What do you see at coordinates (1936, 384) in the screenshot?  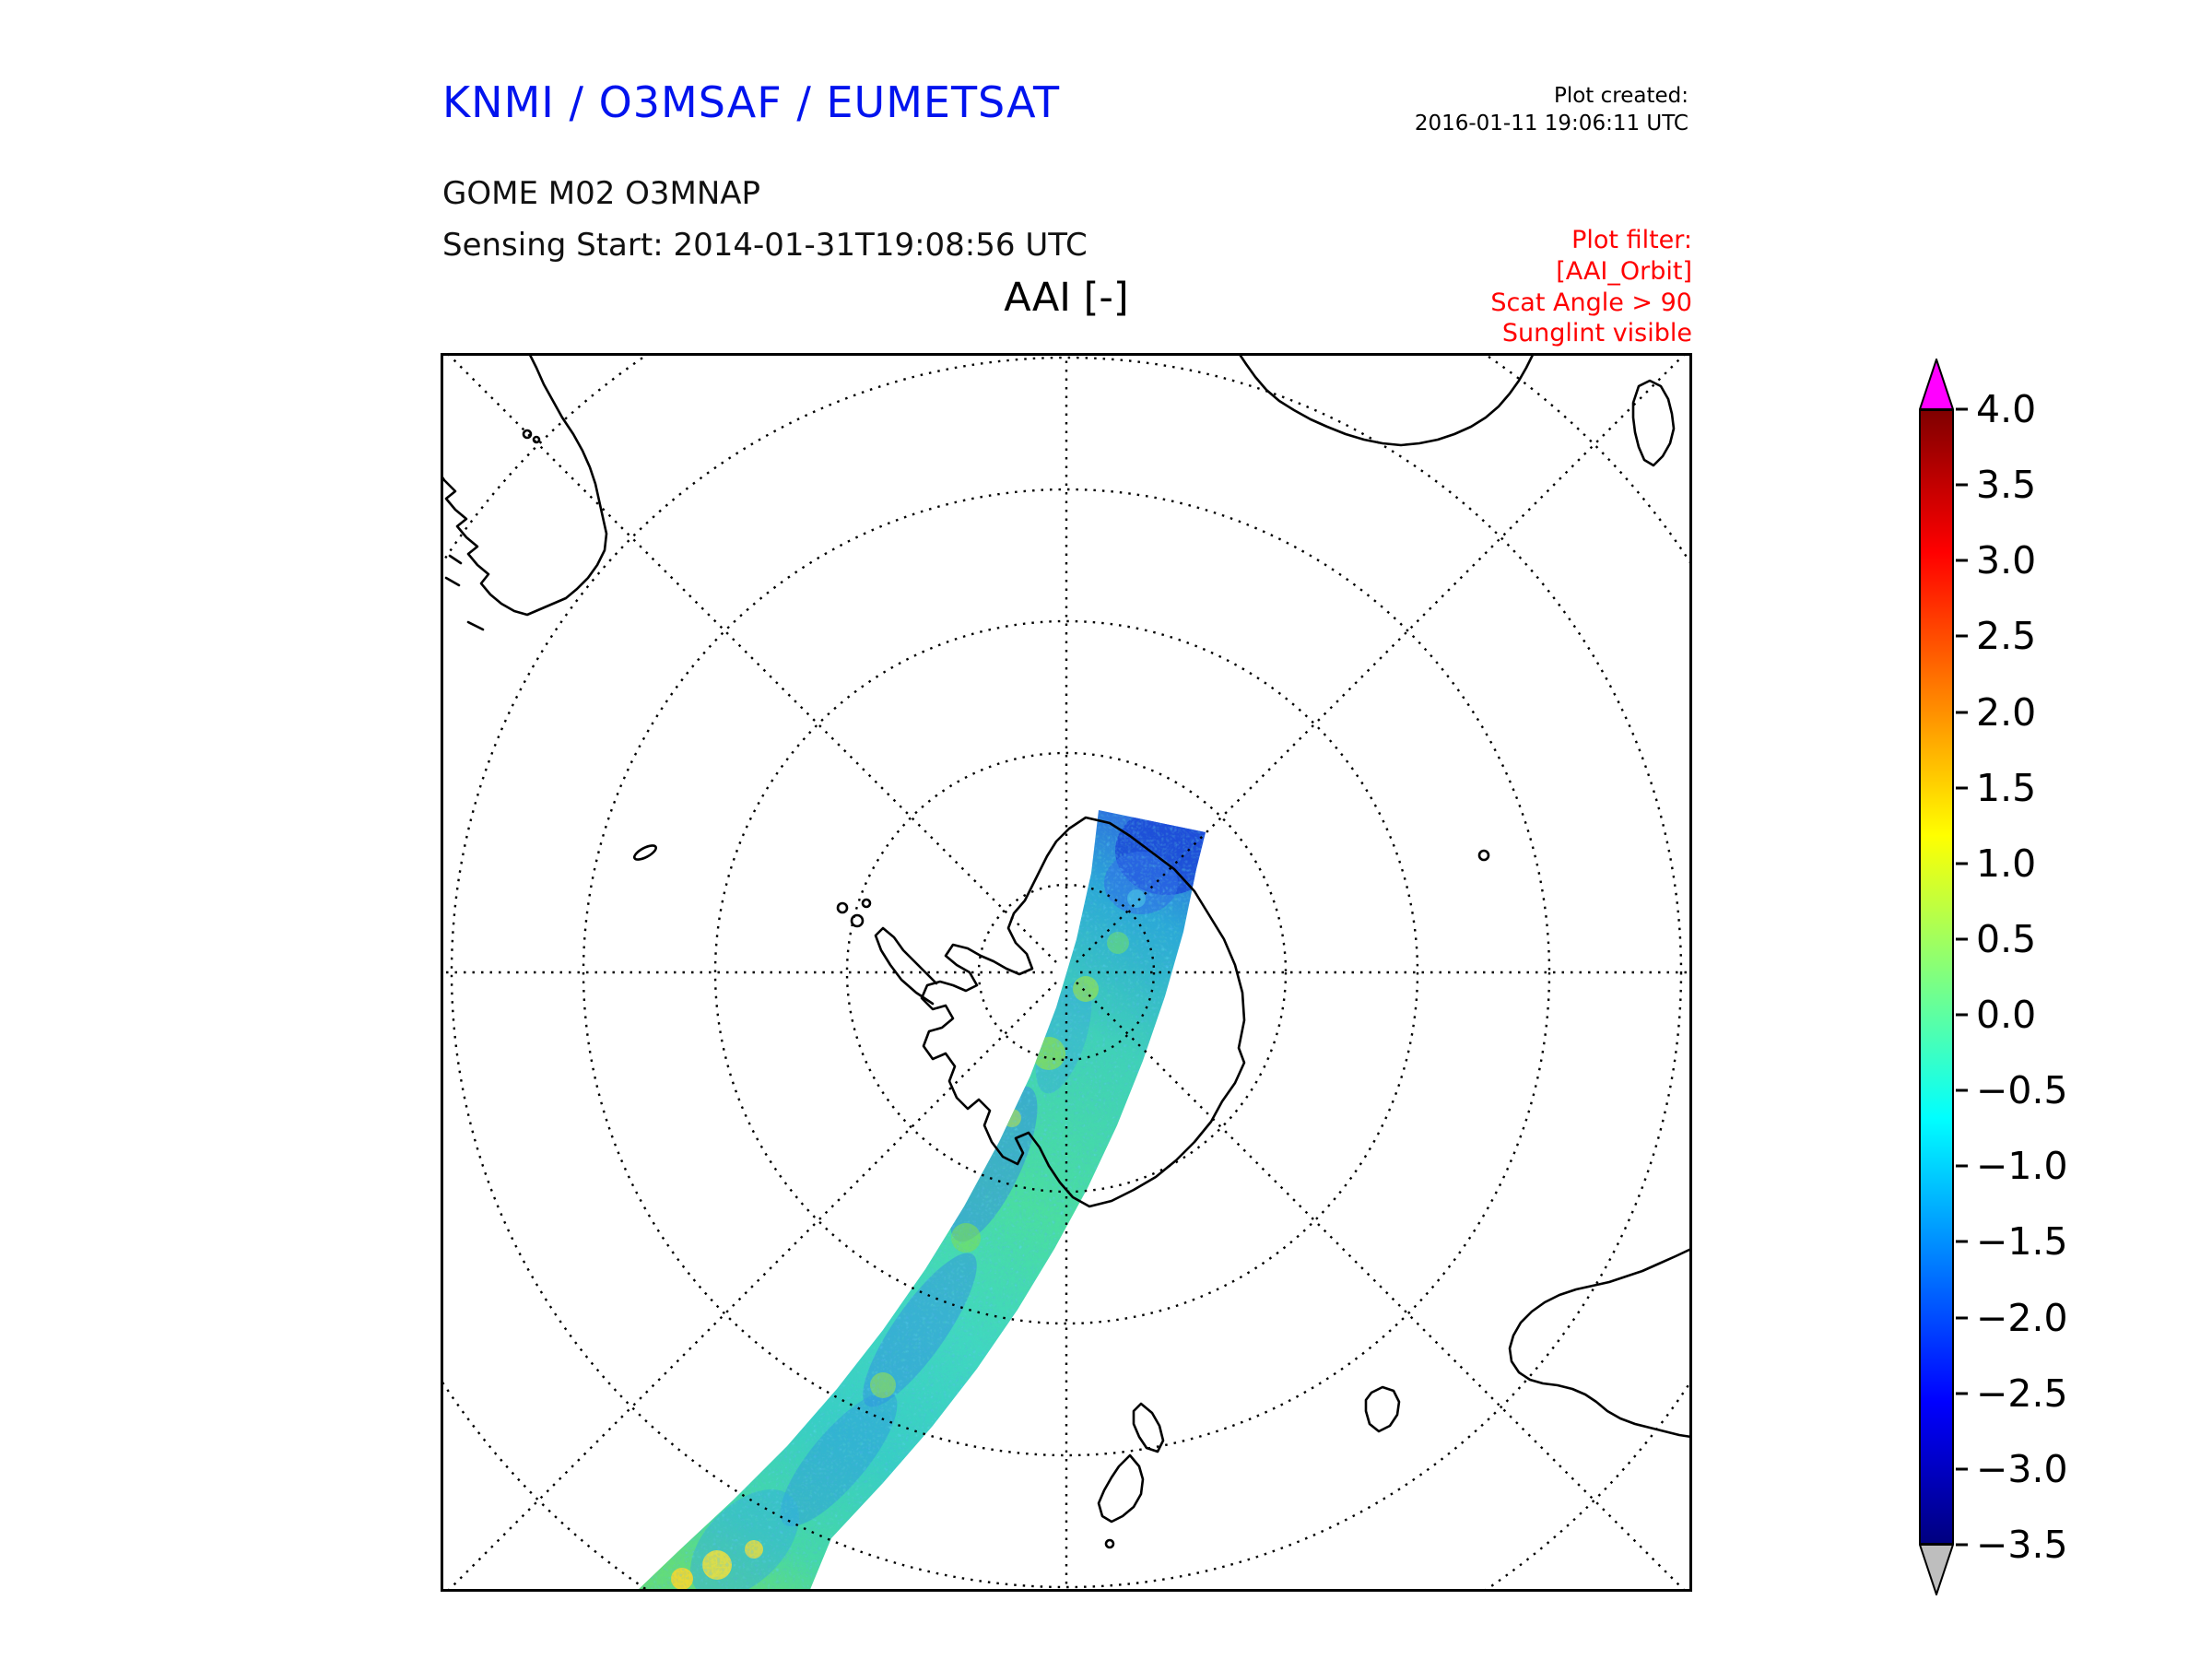 I see `colorbar-over-arrow` at bounding box center [1936, 384].